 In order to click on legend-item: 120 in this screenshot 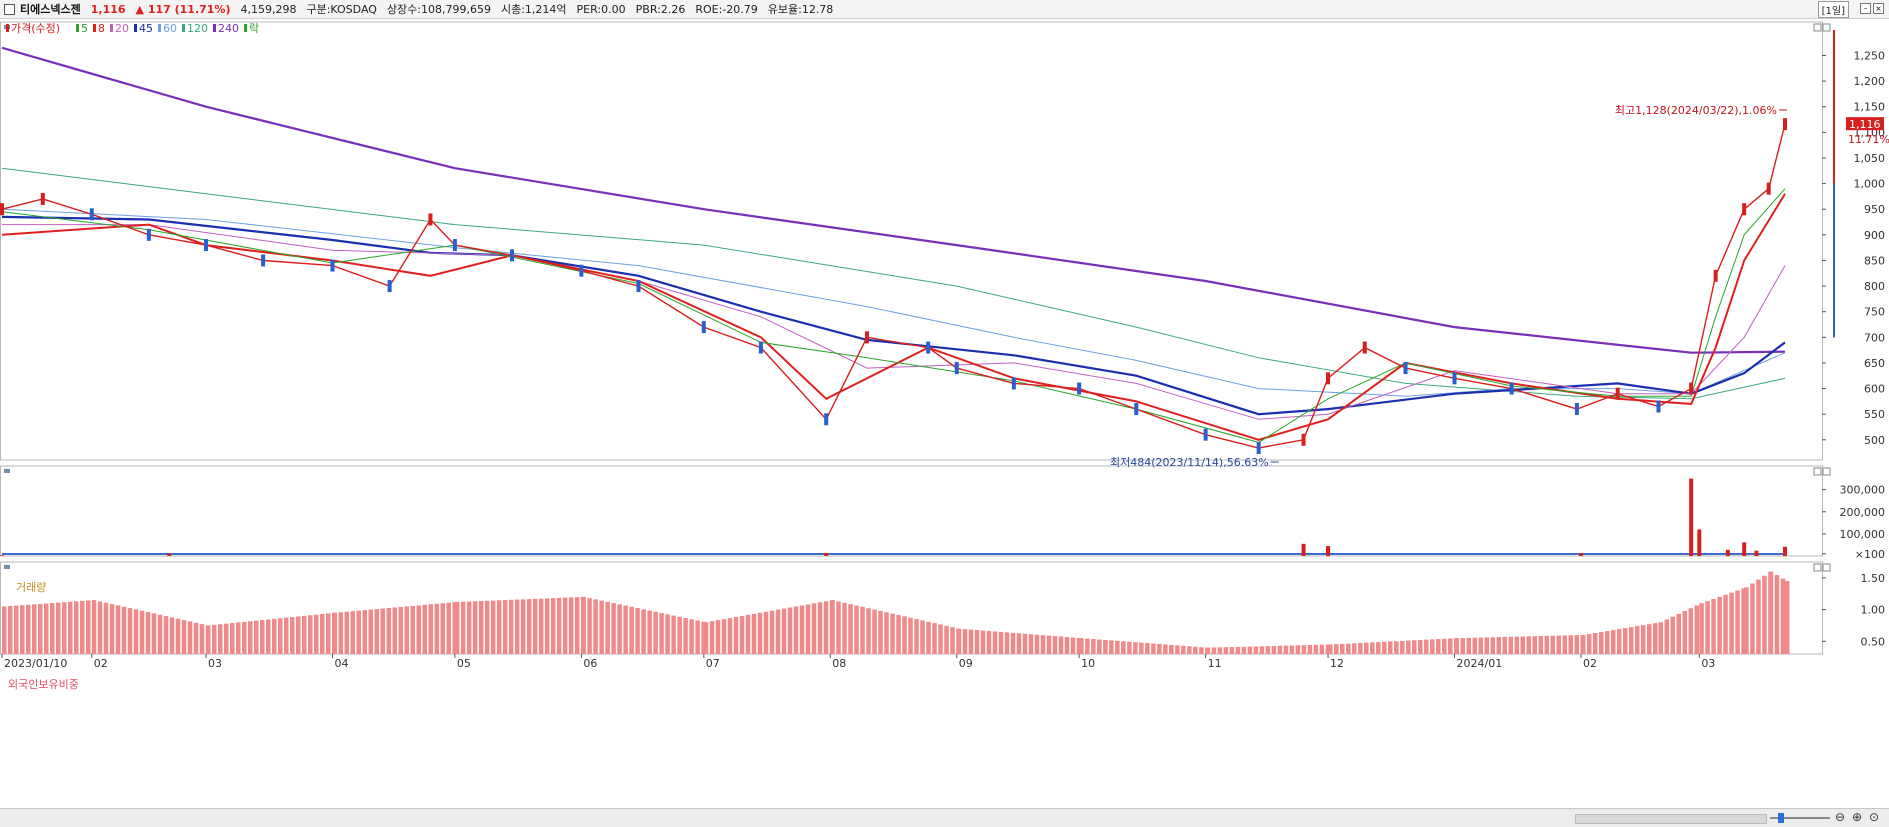, I will do `click(197, 28)`.